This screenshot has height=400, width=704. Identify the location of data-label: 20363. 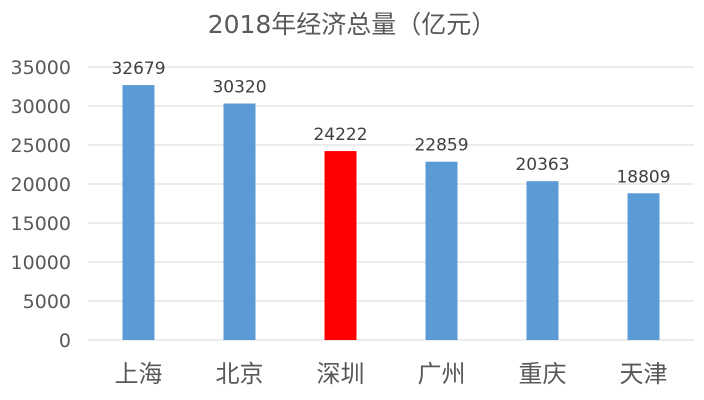
(542, 165).